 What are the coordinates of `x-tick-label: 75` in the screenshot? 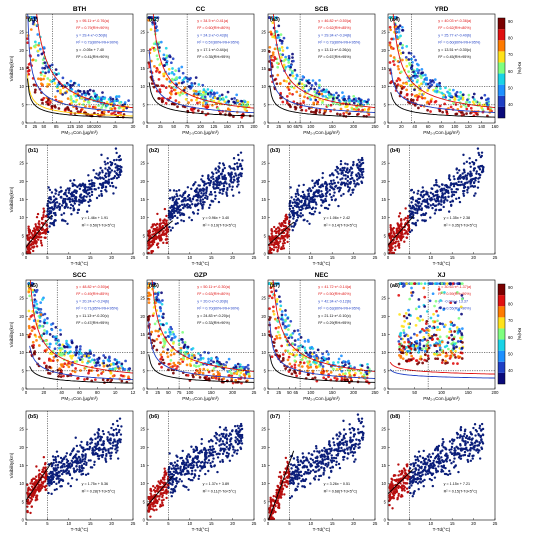 It's located at (300, 126).